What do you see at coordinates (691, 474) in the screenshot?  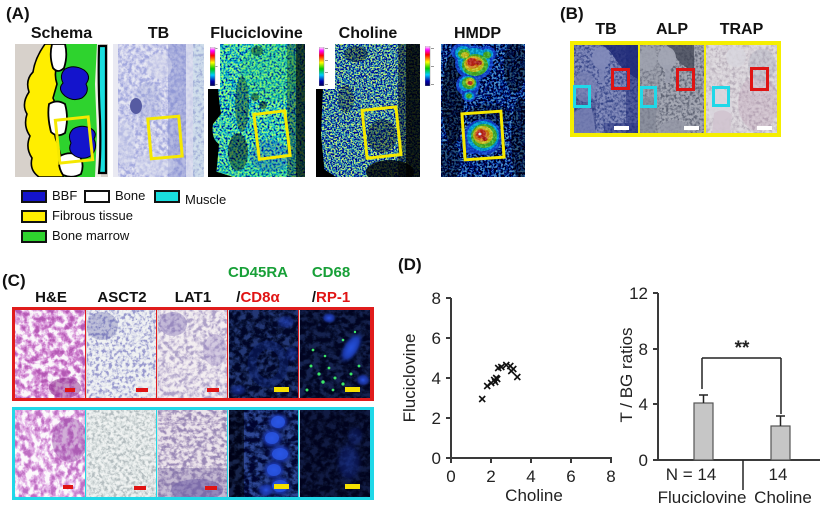 I see `svg-text: N = 14` at bounding box center [691, 474].